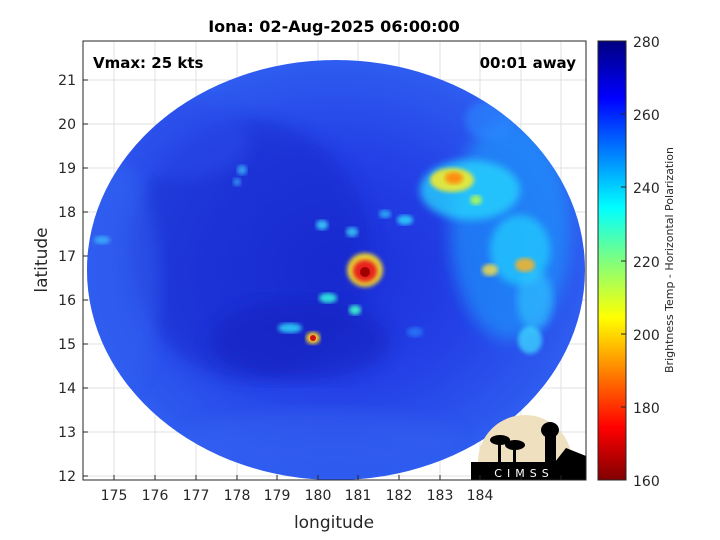  I want to click on y-tick-label: 14, so click(67, 389).